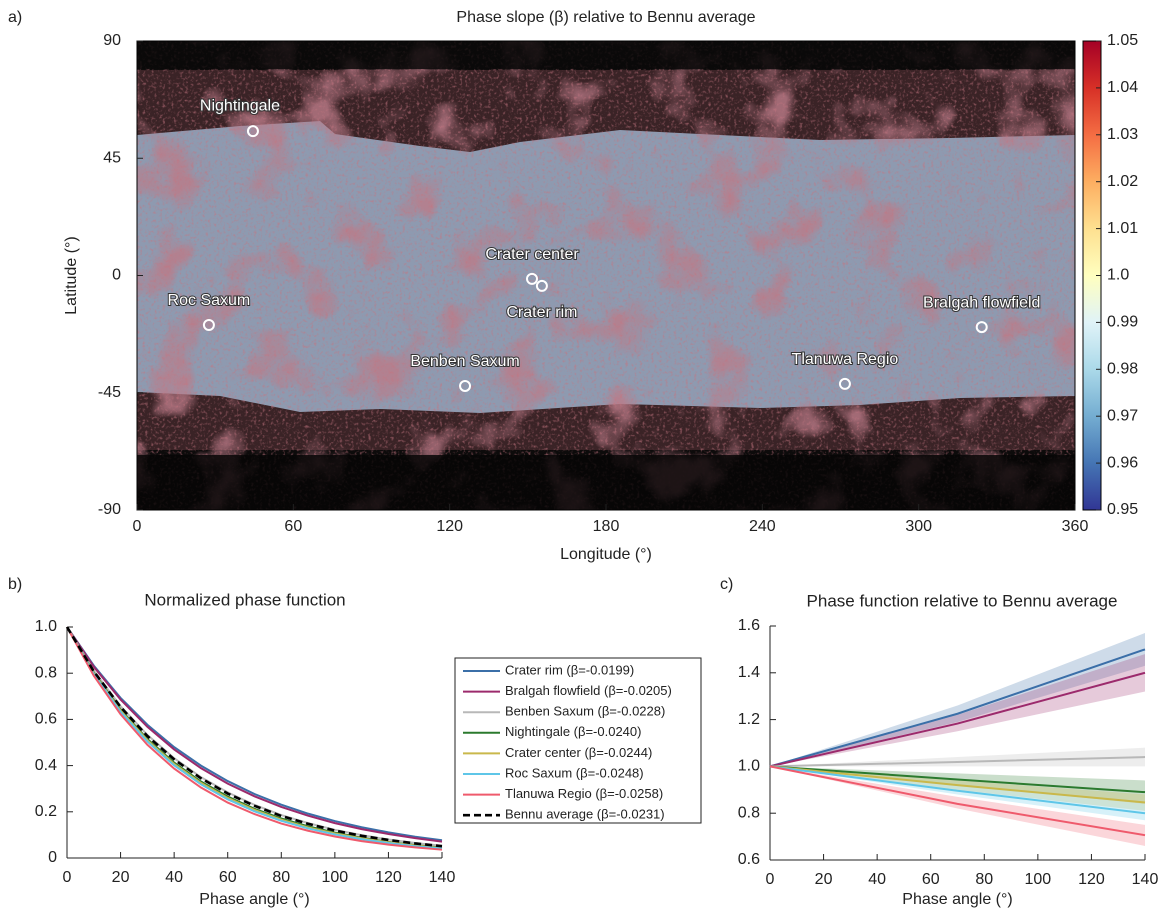  What do you see at coordinates (240, 105) in the screenshot?
I see `site-label: Nightingale` at bounding box center [240, 105].